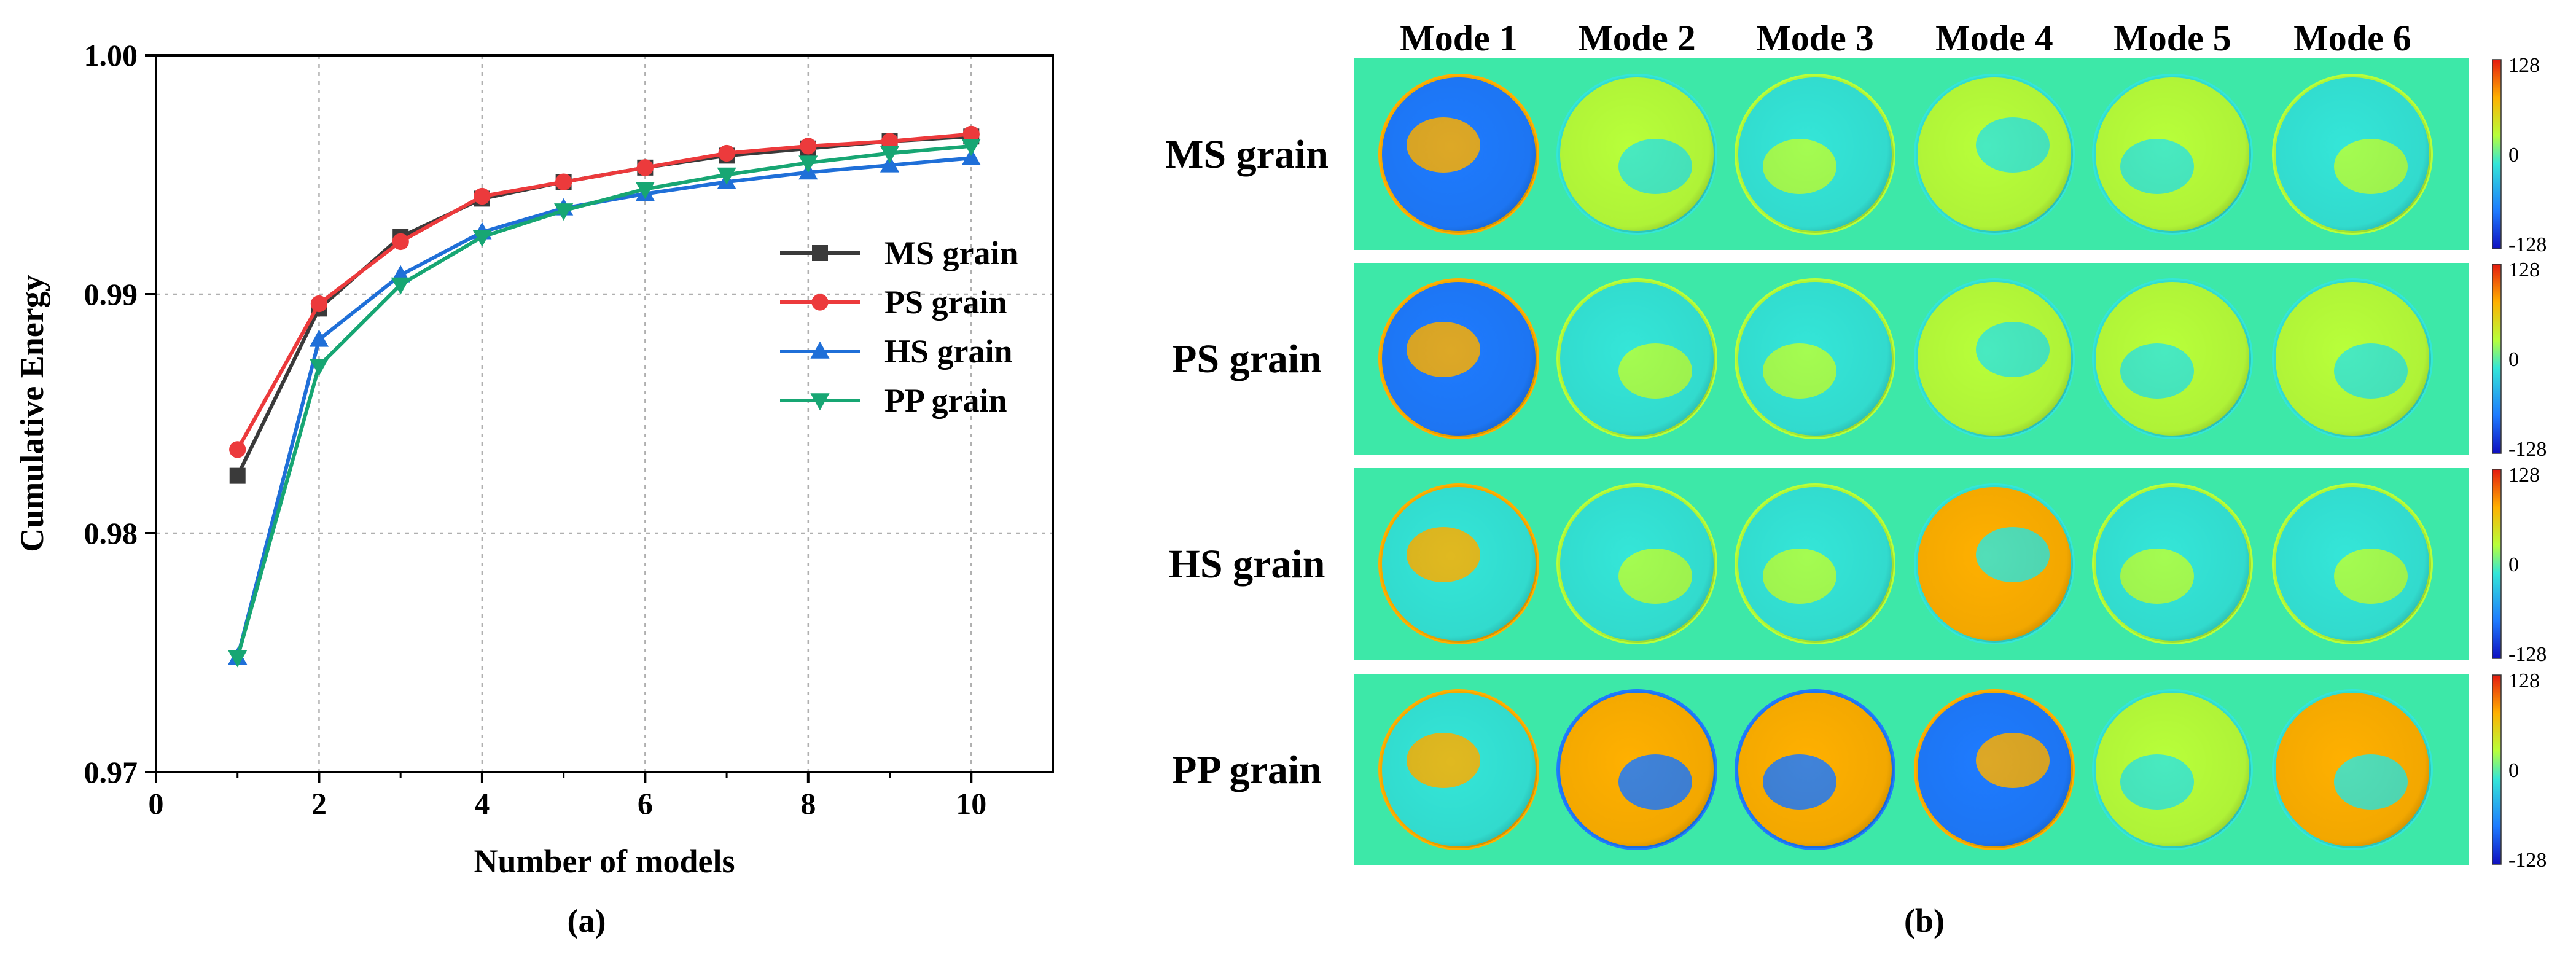 This screenshot has height=957, width=2576. I want to click on y-tick-label: 0.97, so click(111, 772).